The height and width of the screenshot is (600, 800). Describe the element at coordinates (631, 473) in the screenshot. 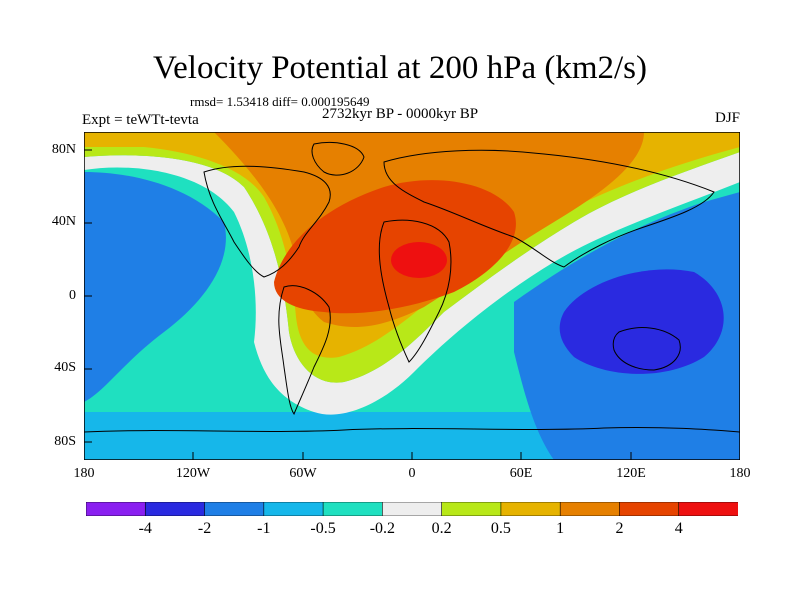

I see `lon-label-120e: 120E` at that location.